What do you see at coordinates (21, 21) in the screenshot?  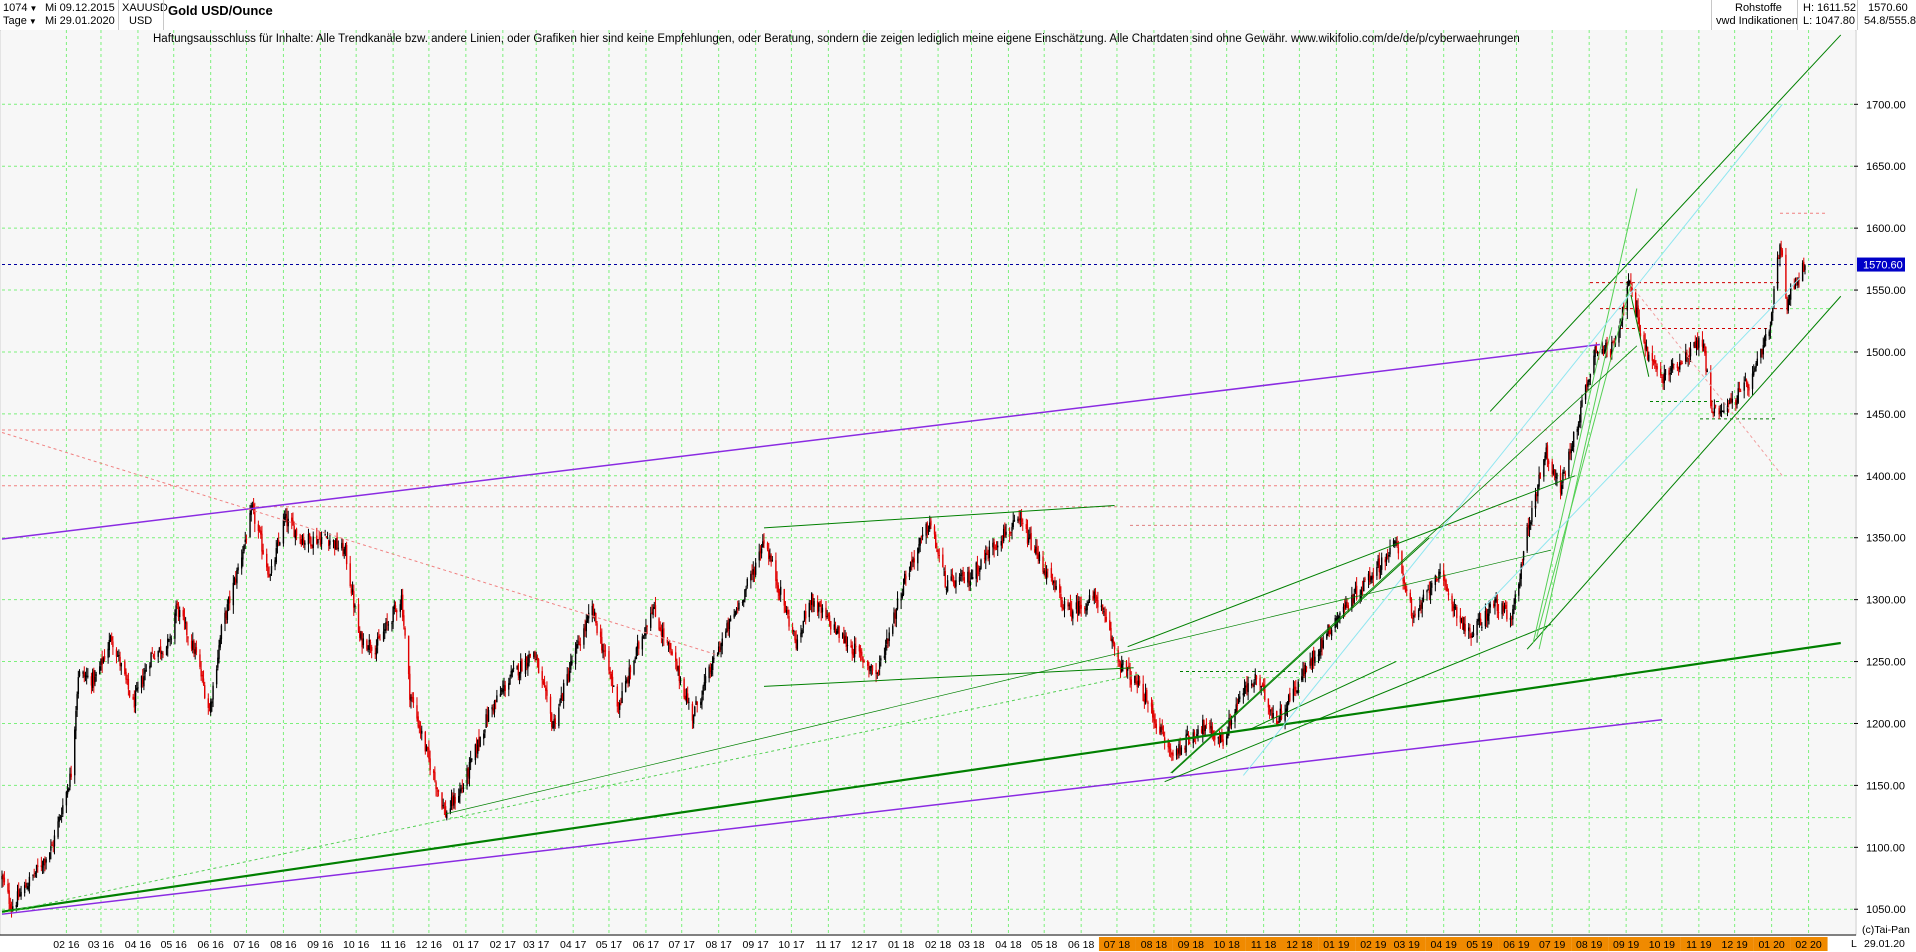 I see `period-selector: Tage ▼` at bounding box center [21, 21].